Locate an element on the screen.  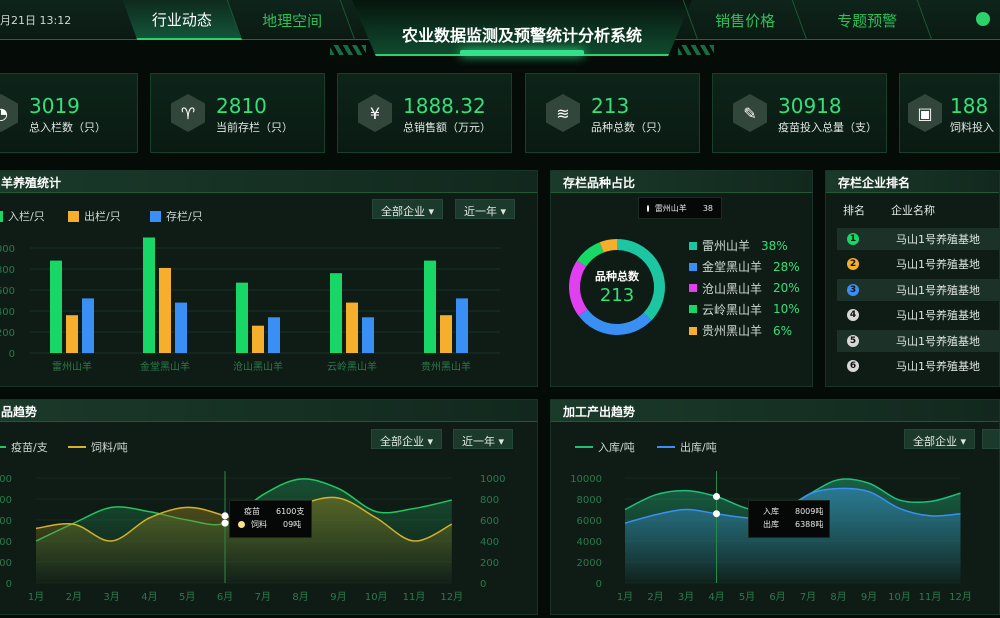
table-row: 4 马山1号养殖基地 is located at coordinates (918, 315).